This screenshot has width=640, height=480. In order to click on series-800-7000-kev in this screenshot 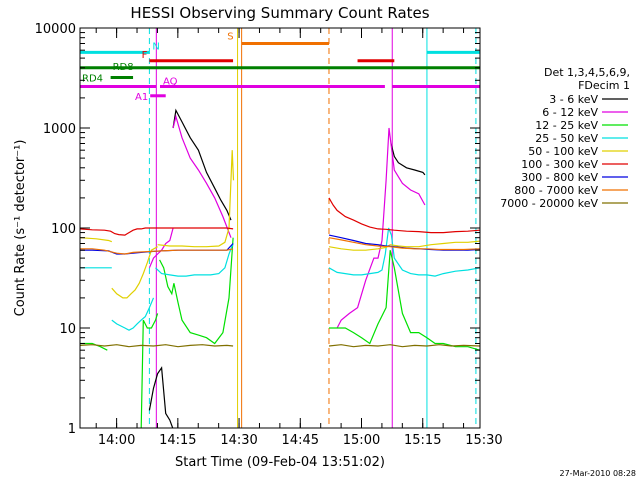, I will do `click(280, 246)`.